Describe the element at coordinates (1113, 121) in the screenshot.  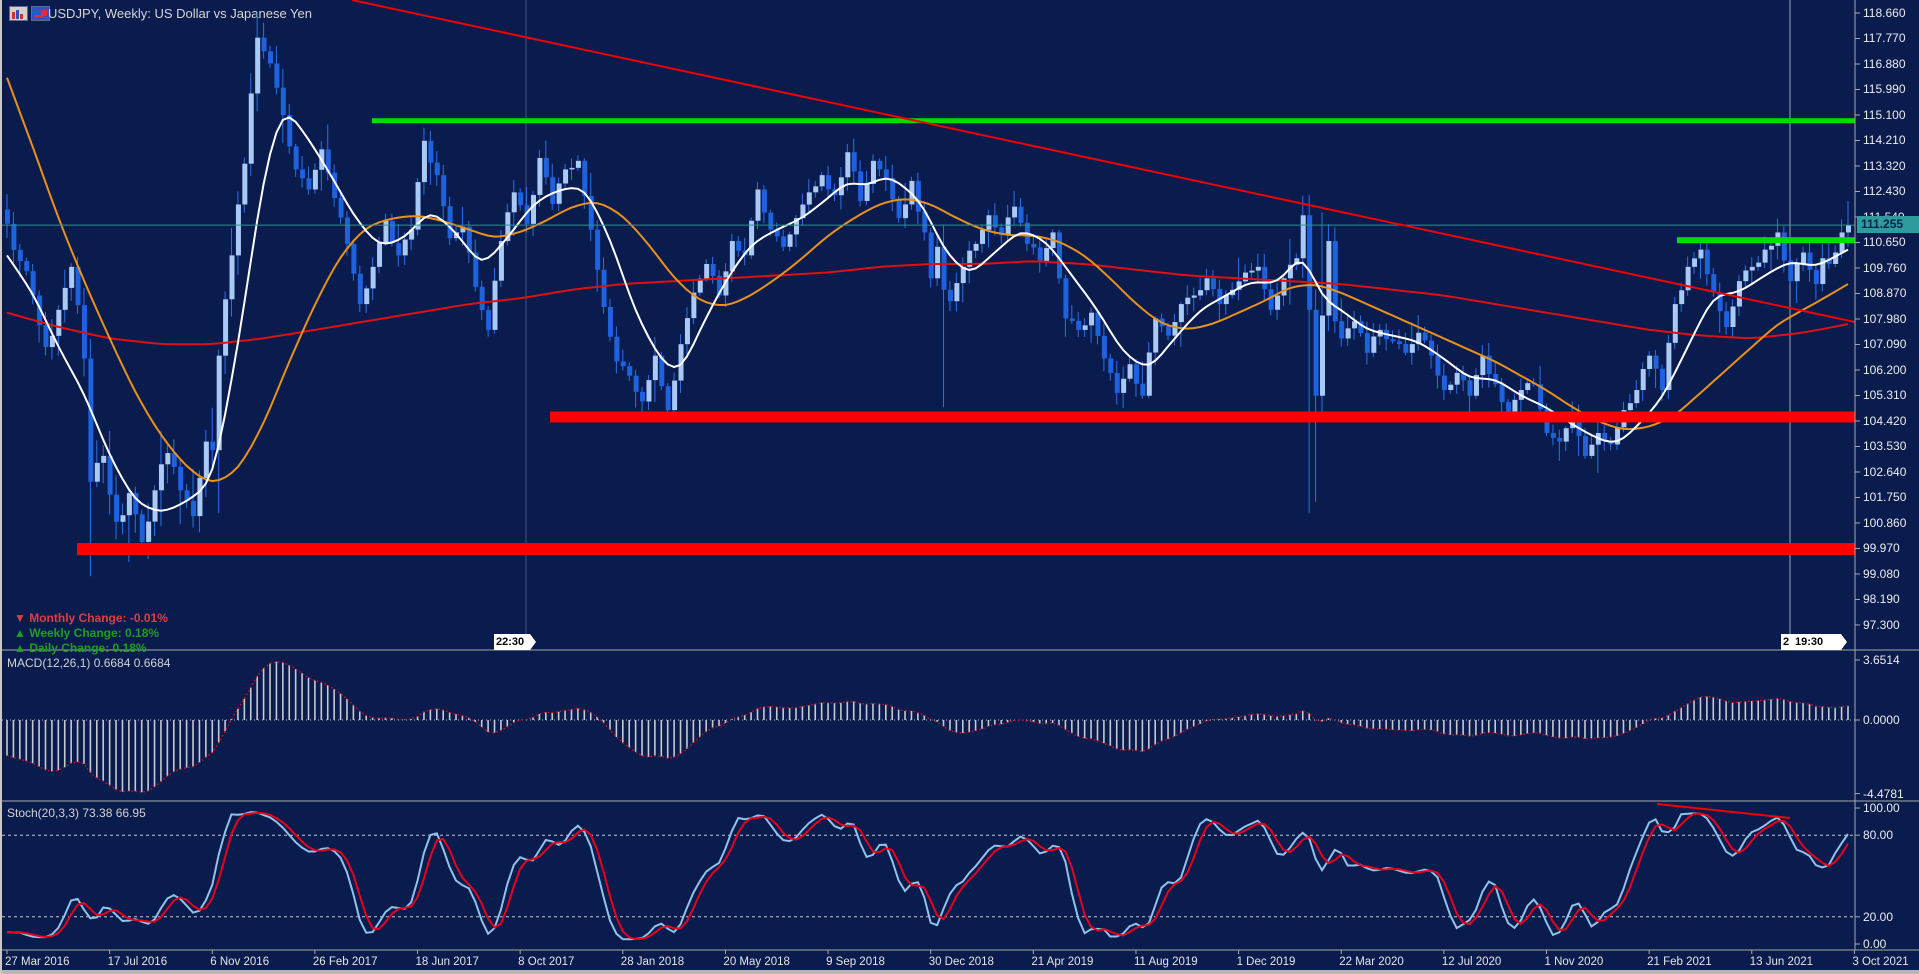
I see `level-resistance-upper` at that location.